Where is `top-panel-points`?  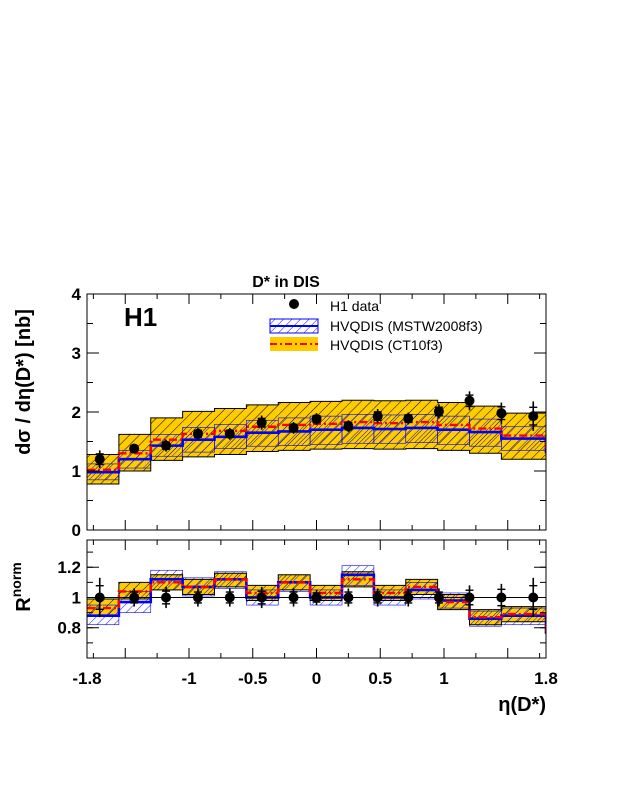 top-panel-points is located at coordinates (316, 430).